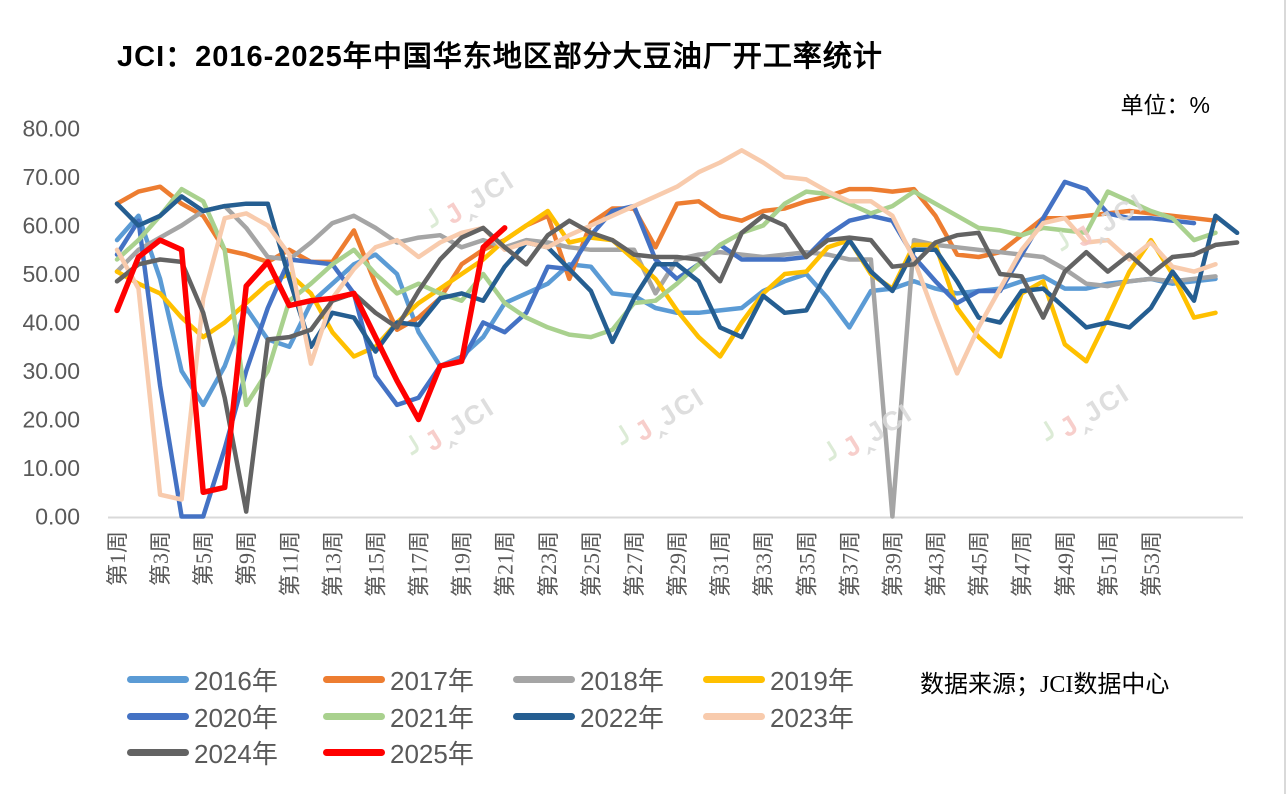 This screenshot has width=1287, height=794. What do you see at coordinates (289, 563) in the screenshot?
I see `x-axis-tick-label: 第11周` at bounding box center [289, 563].